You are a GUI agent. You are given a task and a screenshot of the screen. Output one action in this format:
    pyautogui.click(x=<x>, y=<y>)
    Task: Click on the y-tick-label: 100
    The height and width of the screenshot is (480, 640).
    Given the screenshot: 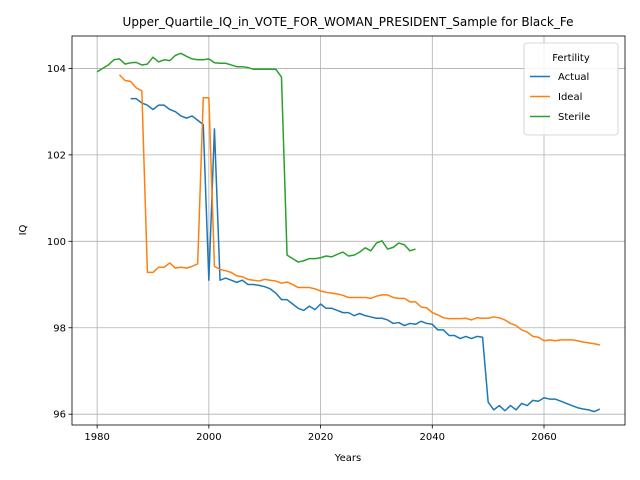 What is the action you would take?
    pyautogui.click(x=56, y=242)
    